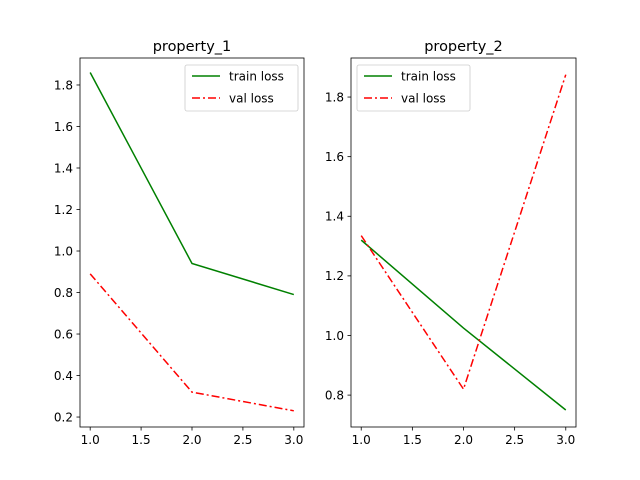 This screenshot has height=480, width=640. What do you see at coordinates (63, 334) in the screenshot?
I see `y-tick-label: 0.6` at bounding box center [63, 334].